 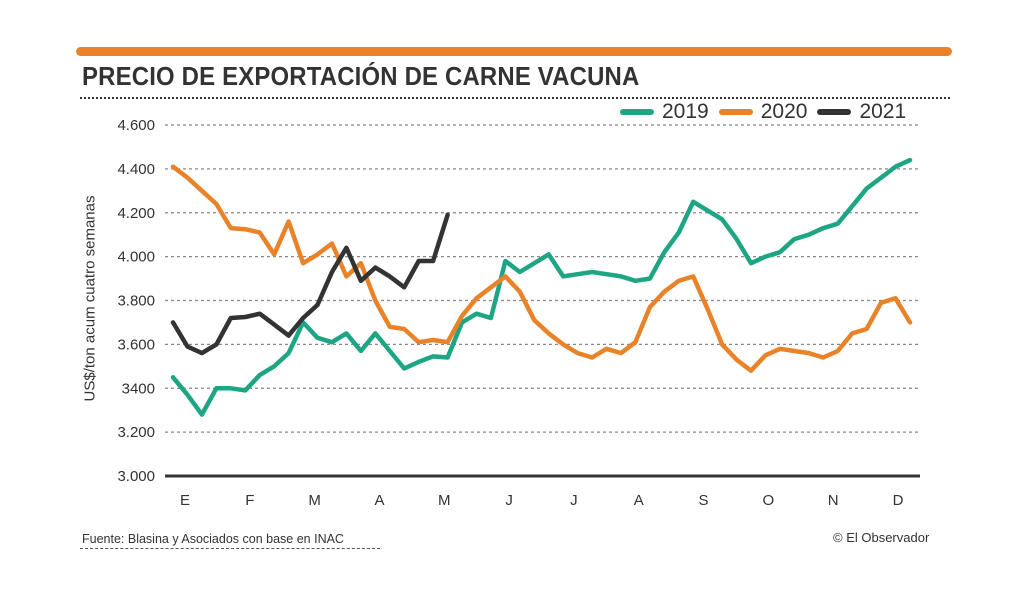 What do you see at coordinates (685, 111) in the screenshot?
I see `legend-label-2019: 2019` at bounding box center [685, 111].